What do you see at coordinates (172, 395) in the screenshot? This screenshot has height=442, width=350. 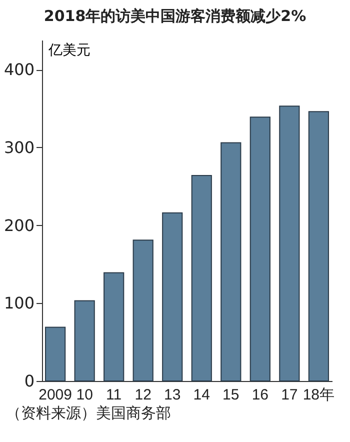 I see `x-tick-label: 13` at bounding box center [172, 395].